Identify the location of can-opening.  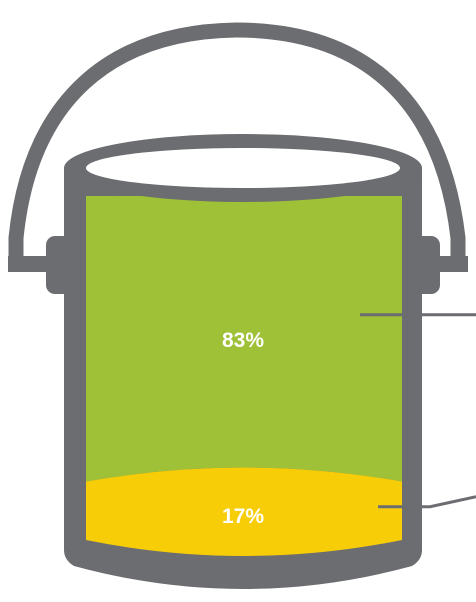
(243, 168).